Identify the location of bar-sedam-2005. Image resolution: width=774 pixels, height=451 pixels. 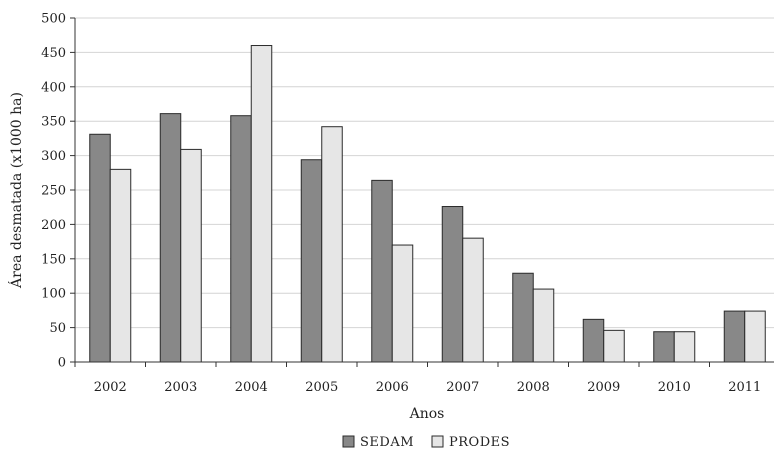
(311, 261).